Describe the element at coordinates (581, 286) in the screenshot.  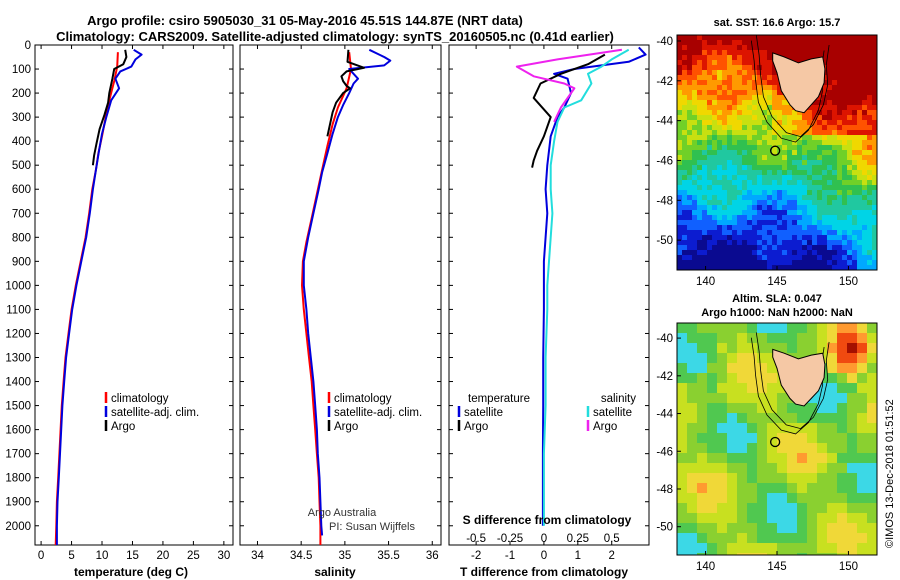
I see `series-group` at that location.